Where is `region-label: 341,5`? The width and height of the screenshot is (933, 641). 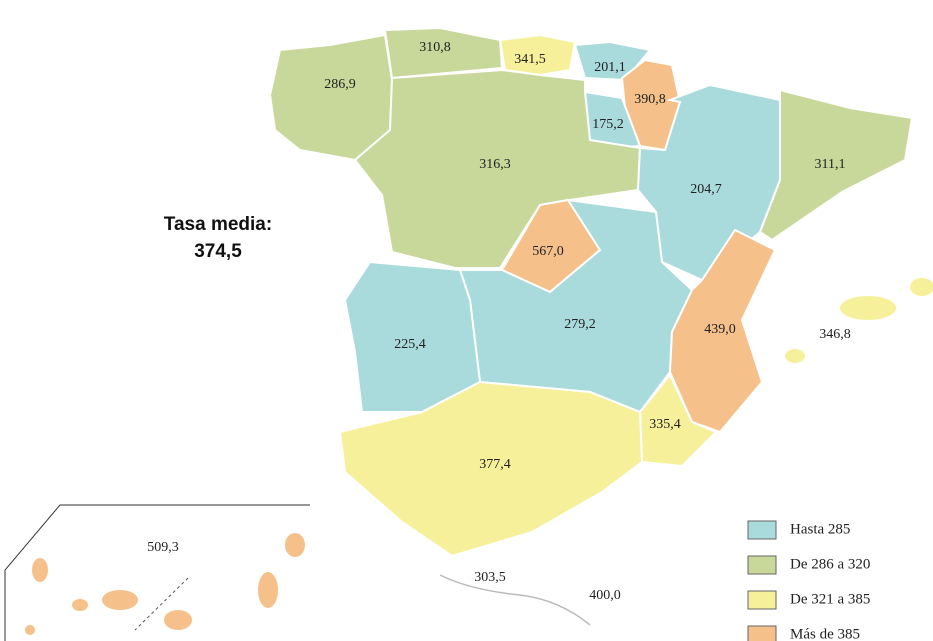 region-label: 341,5 is located at coordinates (530, 59).